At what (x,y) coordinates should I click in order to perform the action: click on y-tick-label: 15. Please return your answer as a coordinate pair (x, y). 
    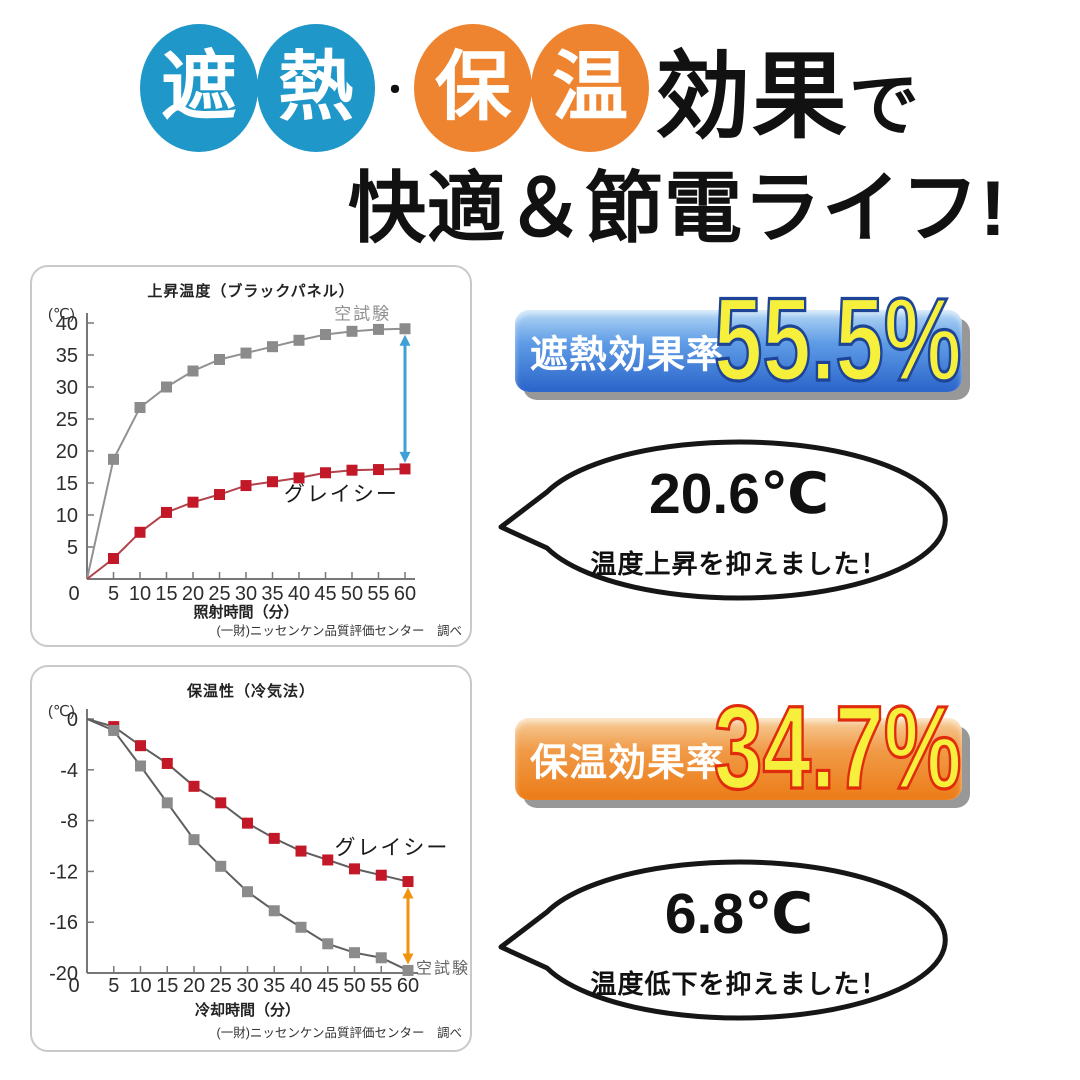
    Looking at the image, I should click on (67, 484).